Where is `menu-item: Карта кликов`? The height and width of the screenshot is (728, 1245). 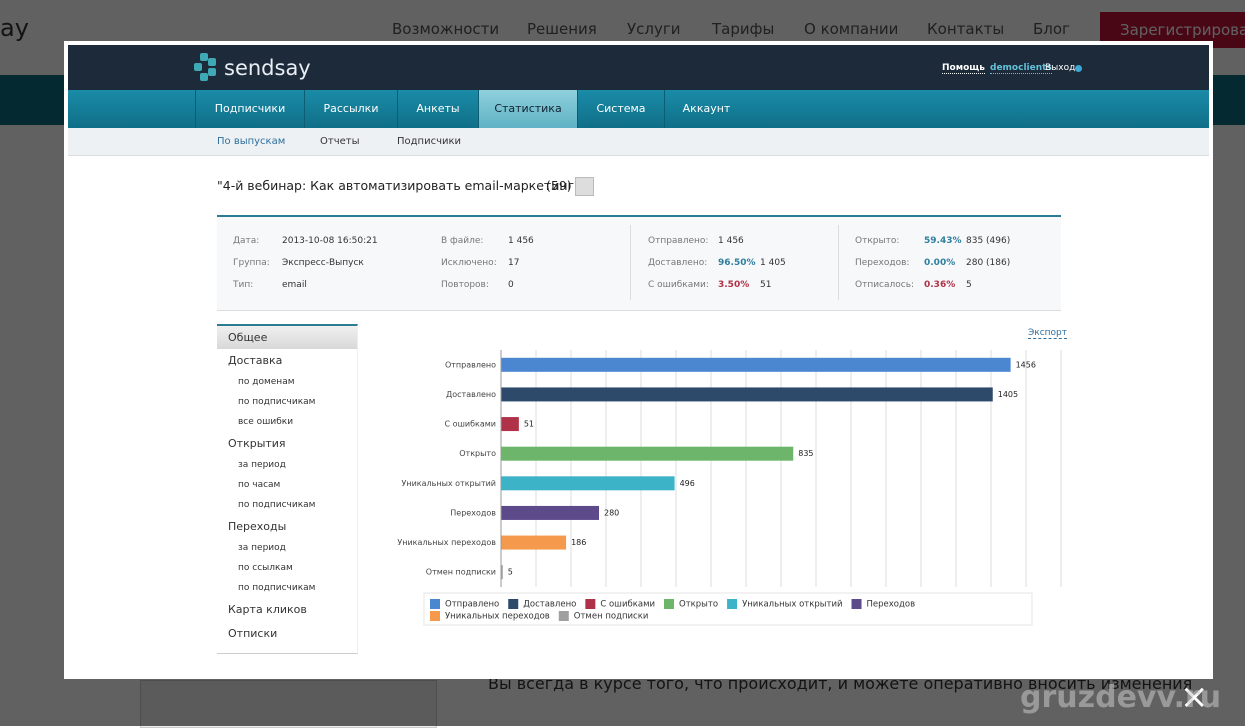
menu-item: Карта кликов is located at coordinates (267, 609).